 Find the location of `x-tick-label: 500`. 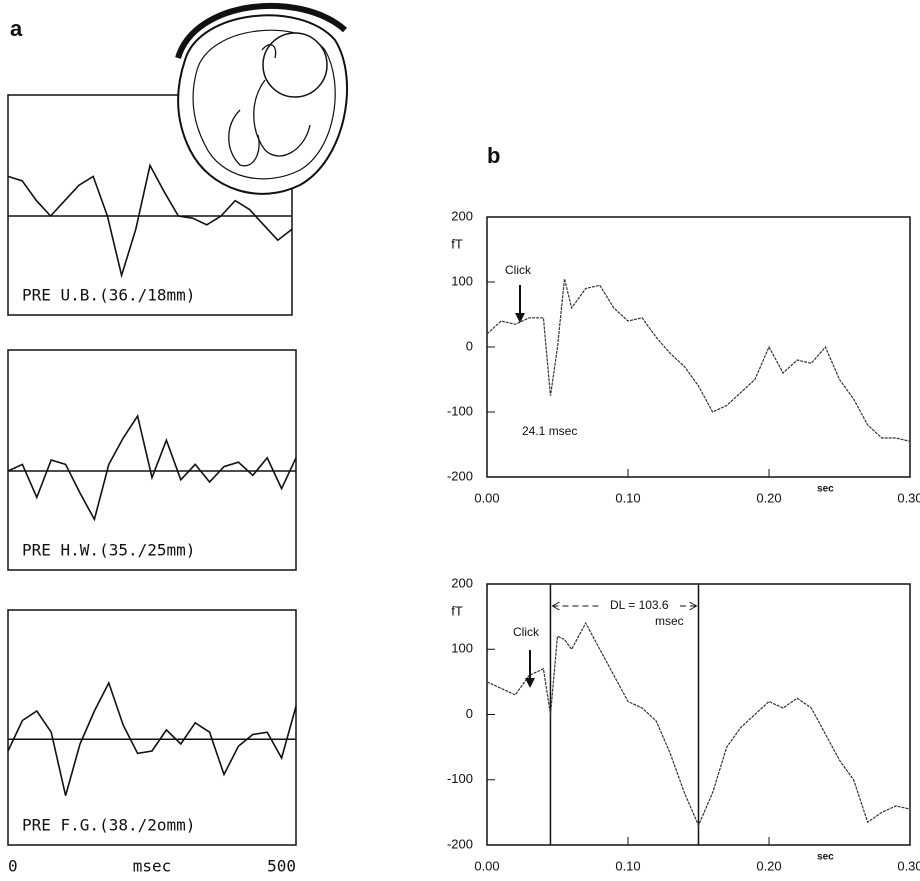

x-tick-label: 500 is located at coordinates (281, 866).